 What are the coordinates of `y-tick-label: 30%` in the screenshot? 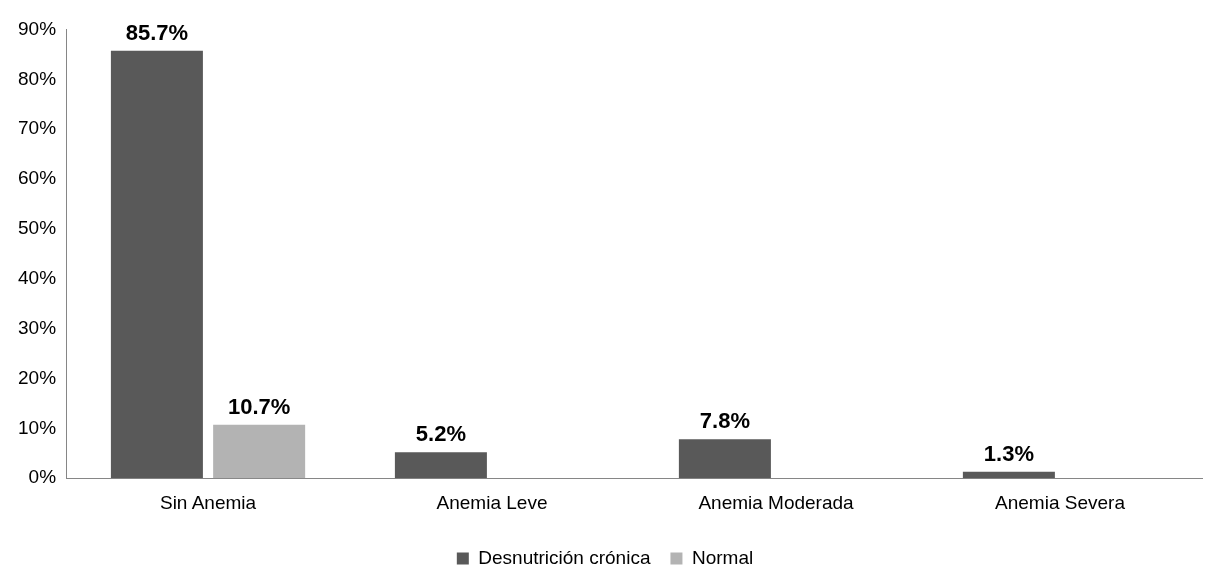 It's located at (37, 327).